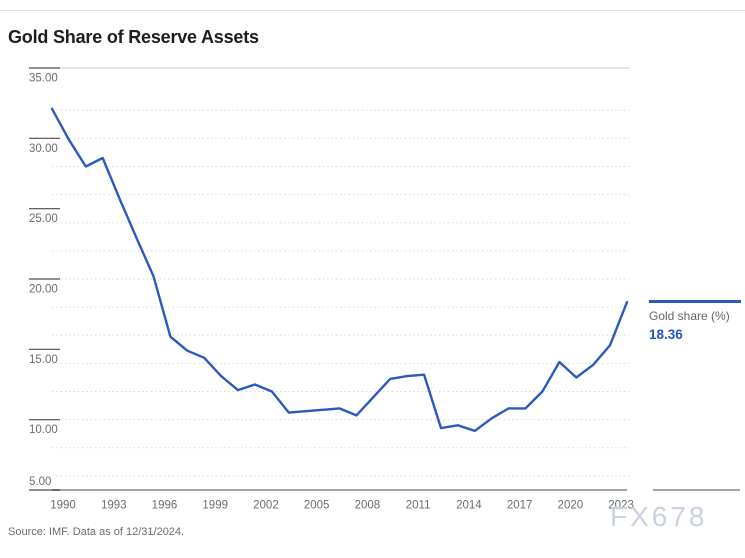 Image resolution: width=745 pixels, height=558 pixels. What do you see at coordinates (96, 532) in the screenshot?
I see `source-note: Source: IMF. Data as of 12/31/2024.` at bounding box center [96, 532].